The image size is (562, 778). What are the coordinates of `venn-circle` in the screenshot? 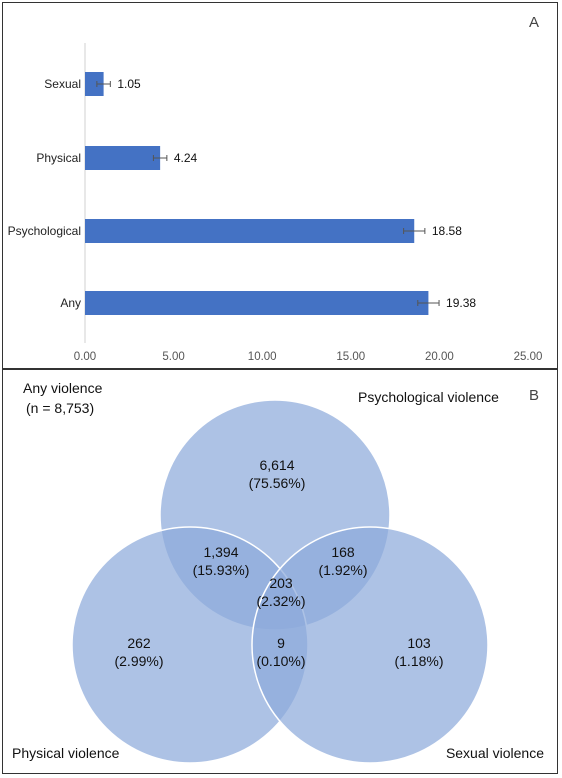 It's located at (370, 645).